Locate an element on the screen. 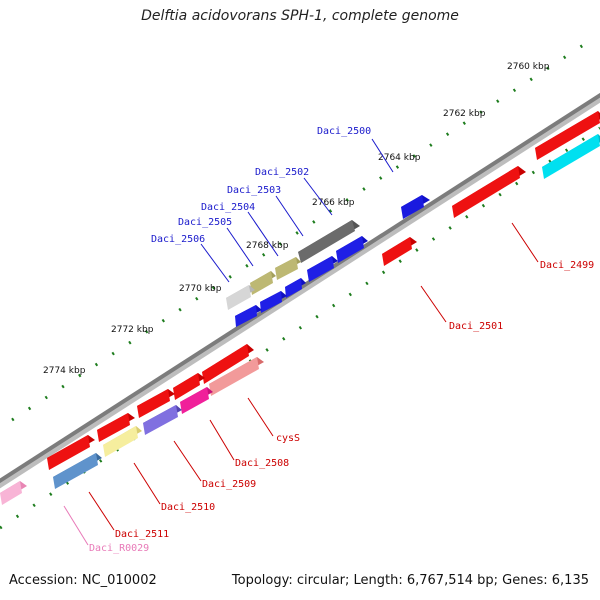 Image resolution: width=600 pixels, height=600 pixels. scale-label: 2772 kbp is located at coordinates (132, 330).